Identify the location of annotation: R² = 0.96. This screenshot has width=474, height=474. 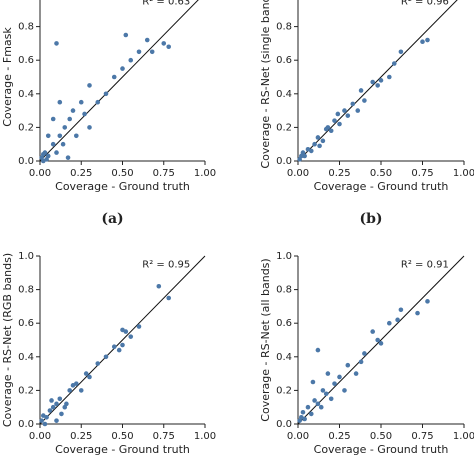
(425, 3).